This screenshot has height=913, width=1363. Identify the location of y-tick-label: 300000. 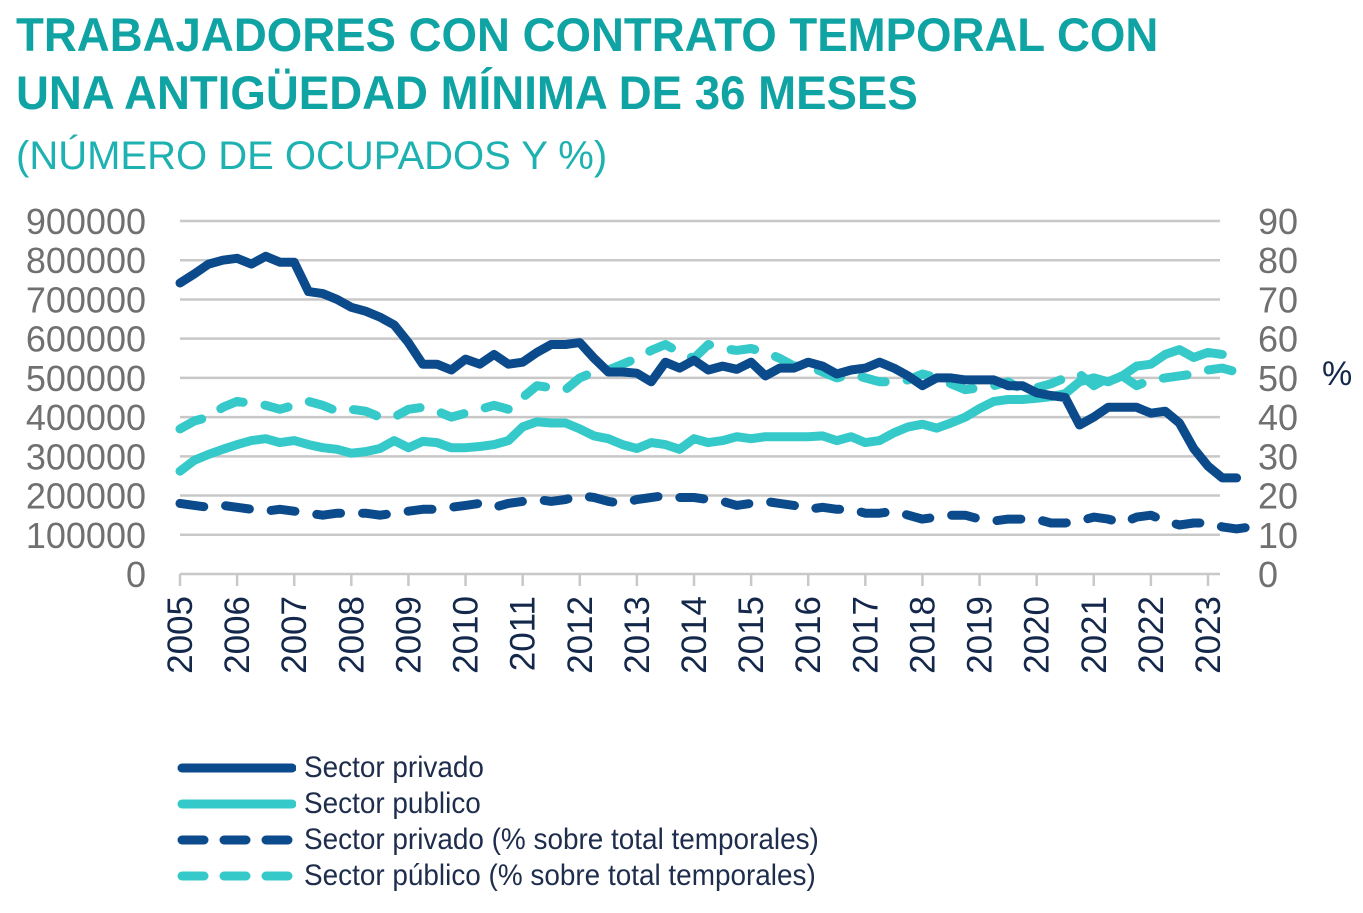
(86, 456).